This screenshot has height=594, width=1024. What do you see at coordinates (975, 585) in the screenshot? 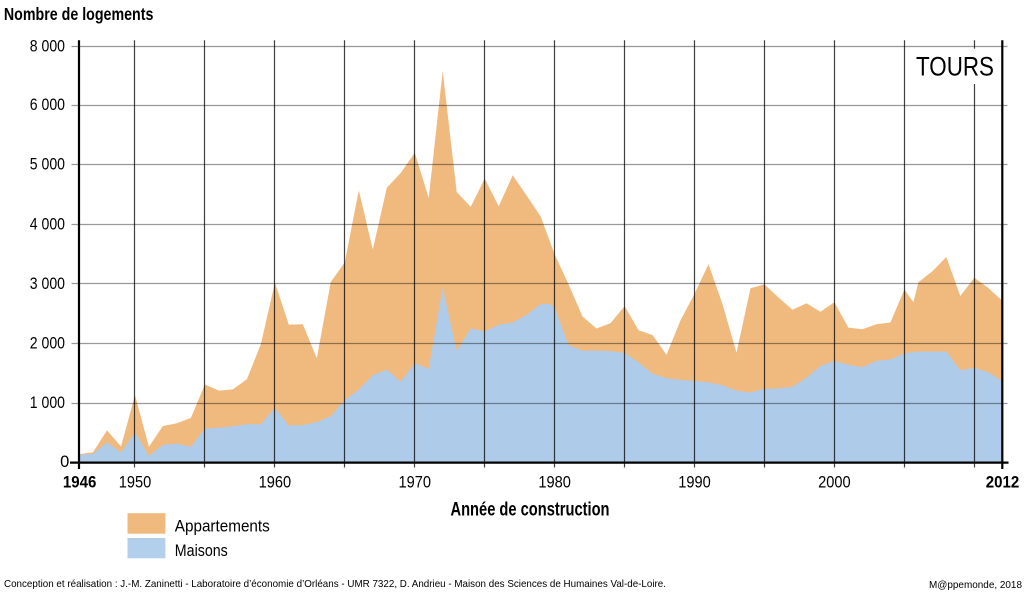
I see `svg-text: M@ppemonde, 2018` at bounding box center [975, 585].